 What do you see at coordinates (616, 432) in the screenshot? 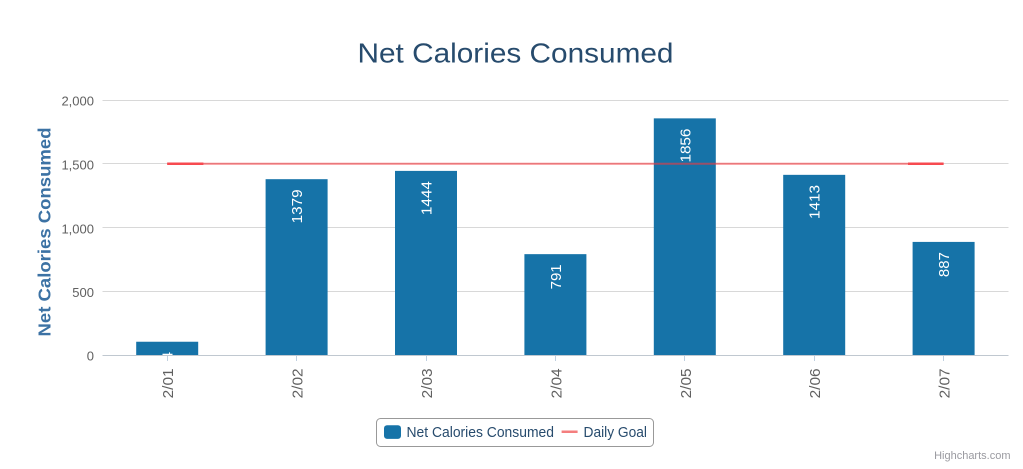
I see `svg-text: Daily Goal` at bounding box center [616, 432].